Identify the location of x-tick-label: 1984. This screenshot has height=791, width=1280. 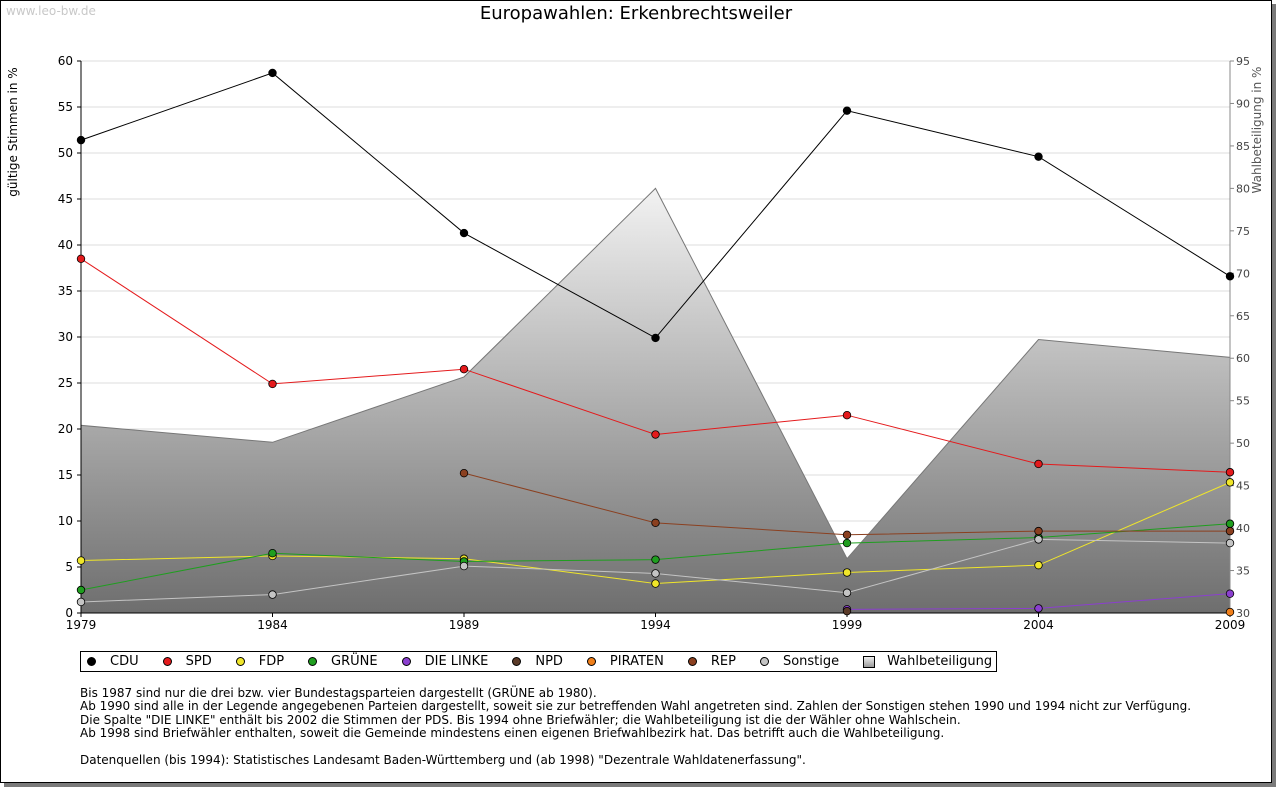
(272, 625).